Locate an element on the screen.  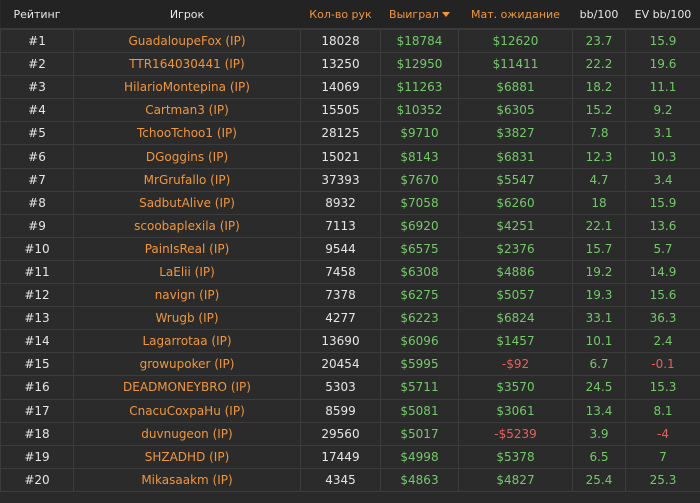
cell-hands: 28125 is located at coordinates (340, 133).